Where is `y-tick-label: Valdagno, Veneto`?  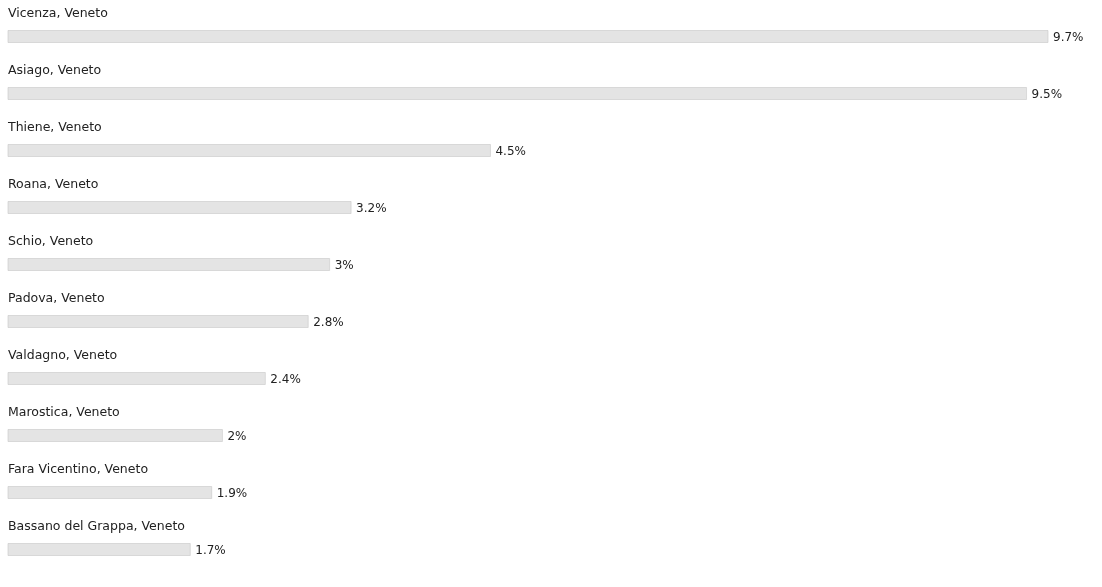
y-tick-label: Valdagno, Veneto is located at coordinates (63, 354).